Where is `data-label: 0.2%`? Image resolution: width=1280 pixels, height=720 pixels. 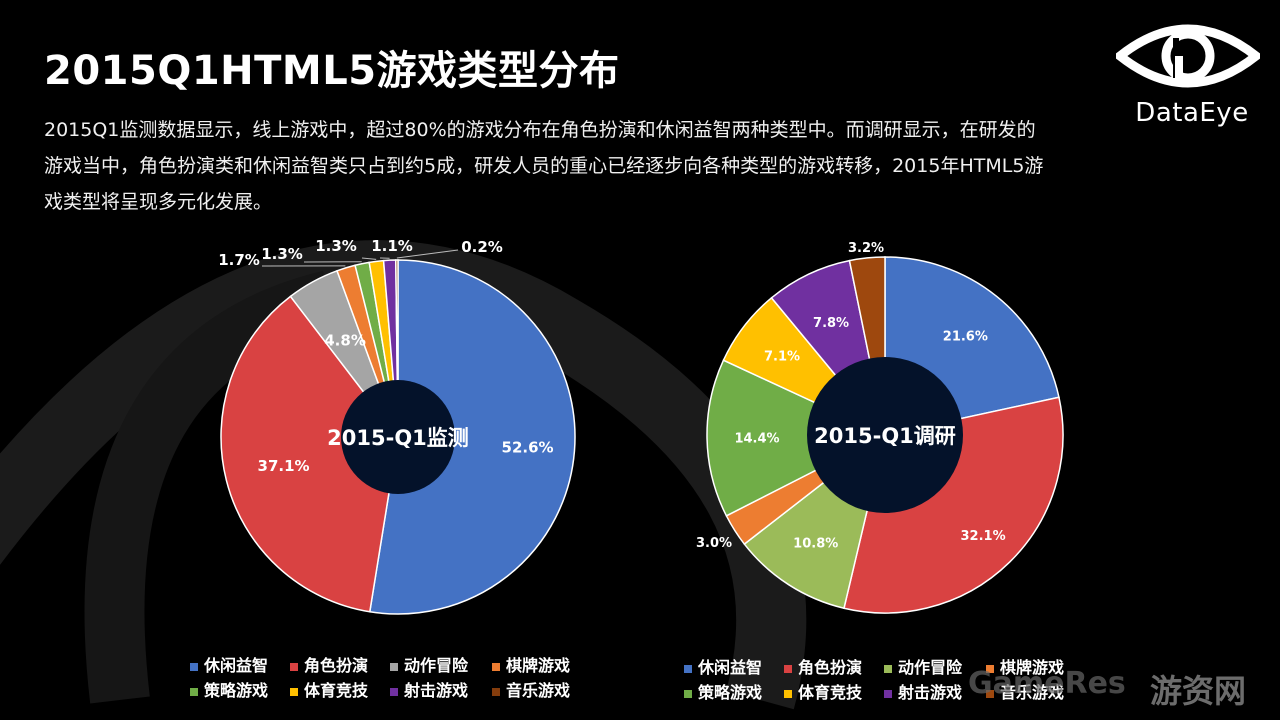 data-label: 0.2% is located at coordinates (482, 247).